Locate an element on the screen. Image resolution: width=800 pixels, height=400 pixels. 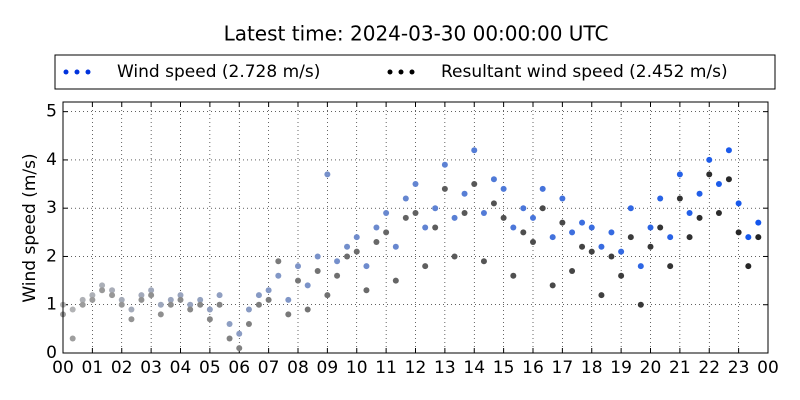
x-tick-label: 01 is located at coordinates (93, 368).